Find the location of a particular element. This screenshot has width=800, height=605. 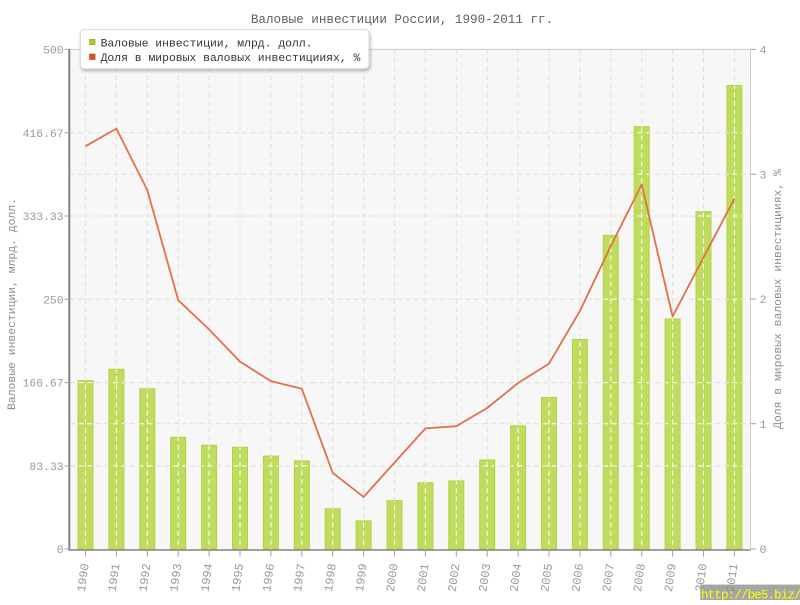

svg-text: 4 is located at coordinates (763, 52).